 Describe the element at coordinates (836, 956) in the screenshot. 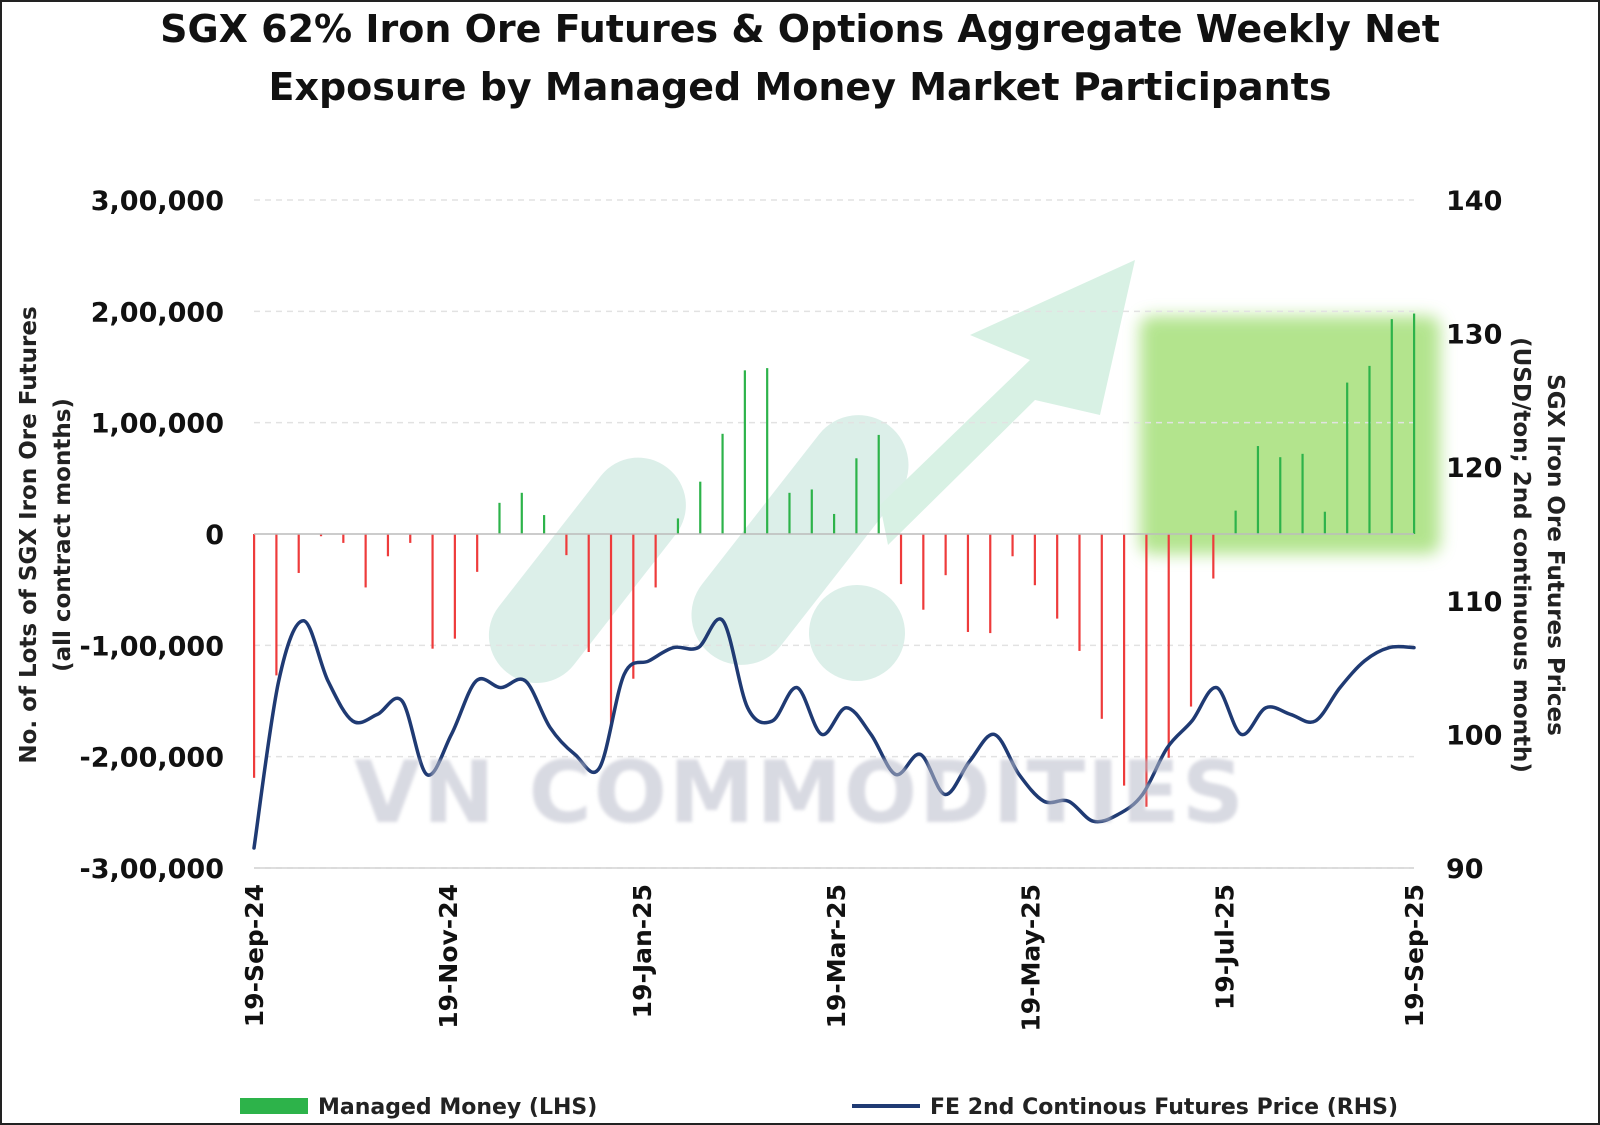

I see `x-tick-label: 19-Mar-25` at that location.